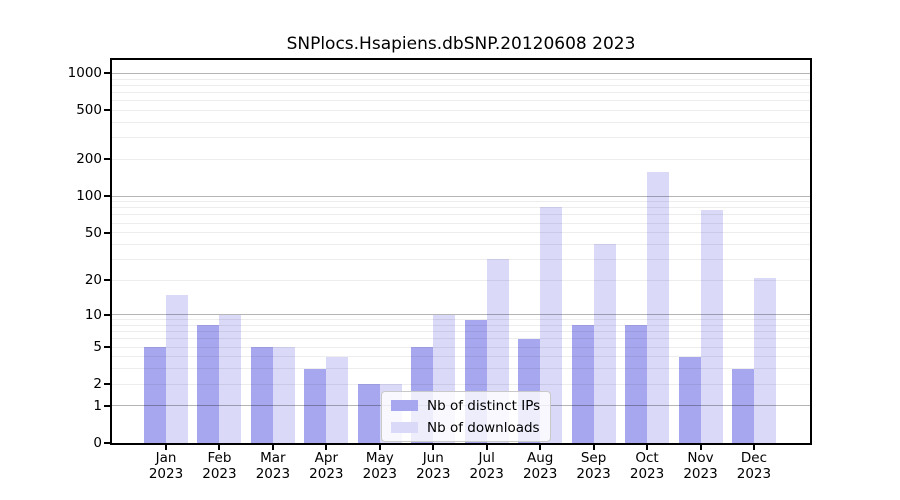 This screenshot has height=500, width=900. What do you see at coordinates (700, 458) in the screenshot?
I see `x-tick-label-month: Nov` at bounding box center [700, 458].